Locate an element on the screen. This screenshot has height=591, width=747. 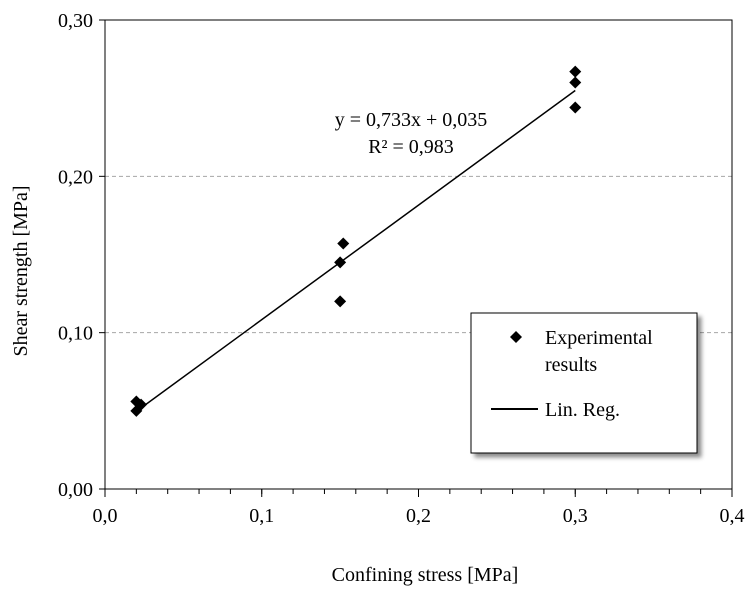
x-tick-label: 0,0 is located at coordinates (105, 516).